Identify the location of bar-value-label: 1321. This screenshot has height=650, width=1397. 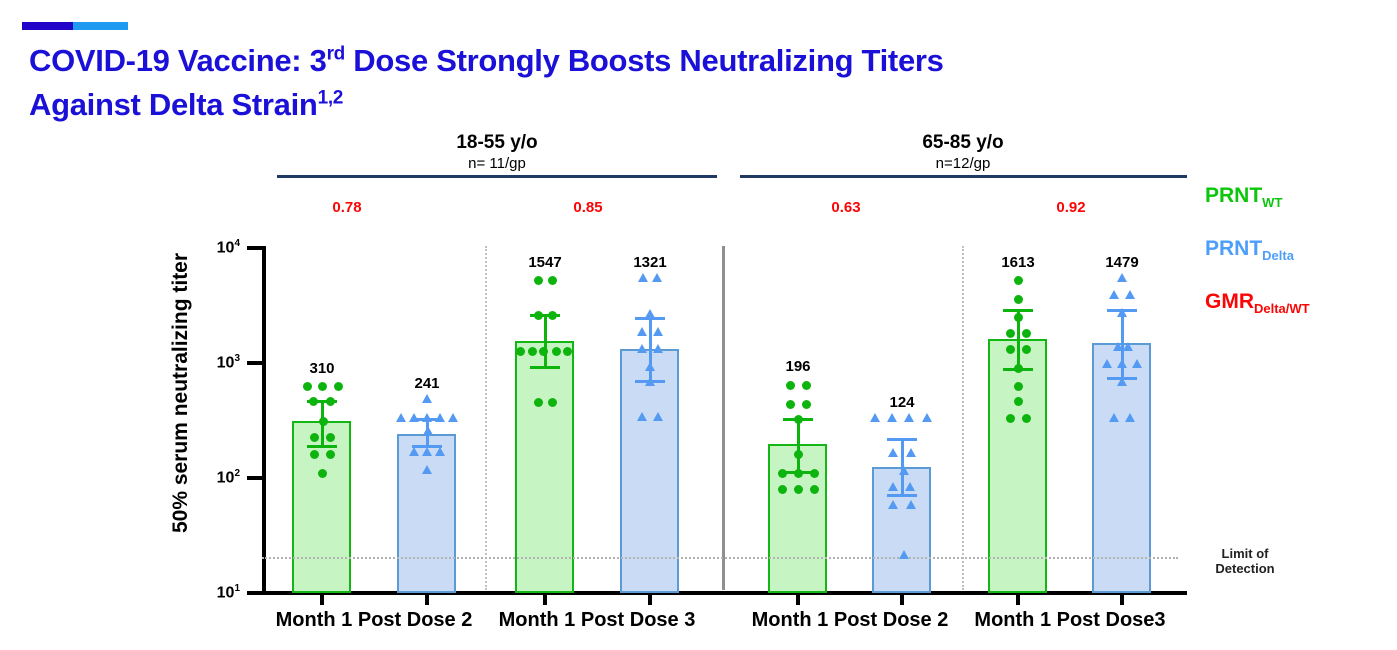
(650, 262).